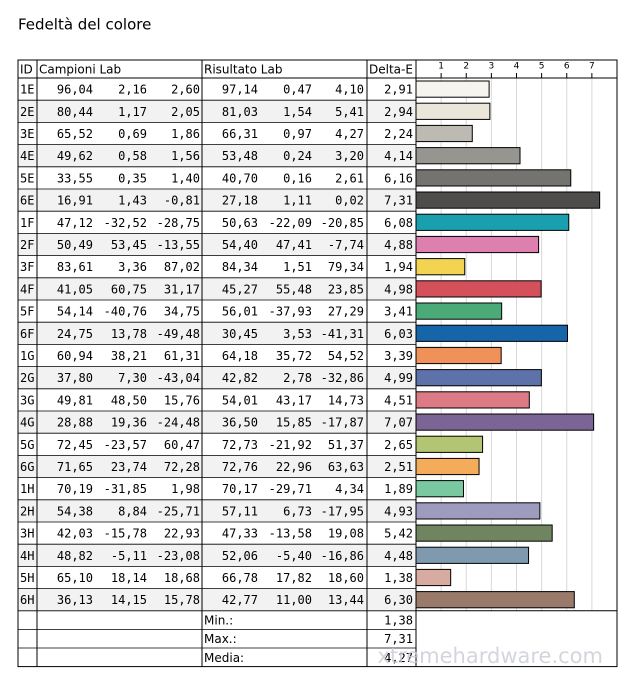  Describe the element at coordinates (240, 356) in the screenshot. I see `result-value: 64,18` at that location.